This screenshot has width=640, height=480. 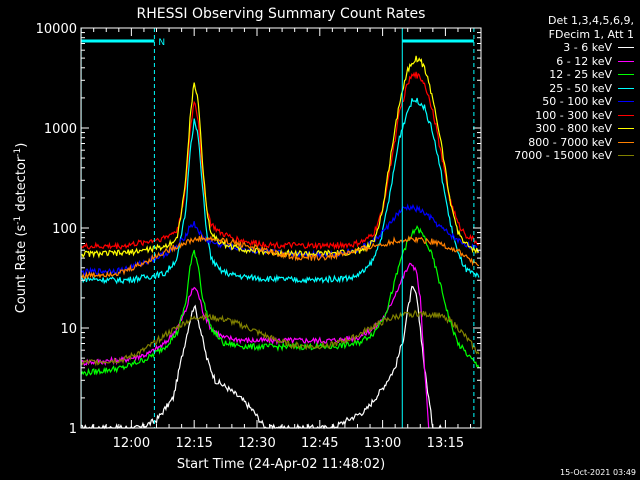 What do you see at coordinates (319, 443) in the screenshot?
I see `x-tick-label: 12:45` at bounding box center [319, 443].